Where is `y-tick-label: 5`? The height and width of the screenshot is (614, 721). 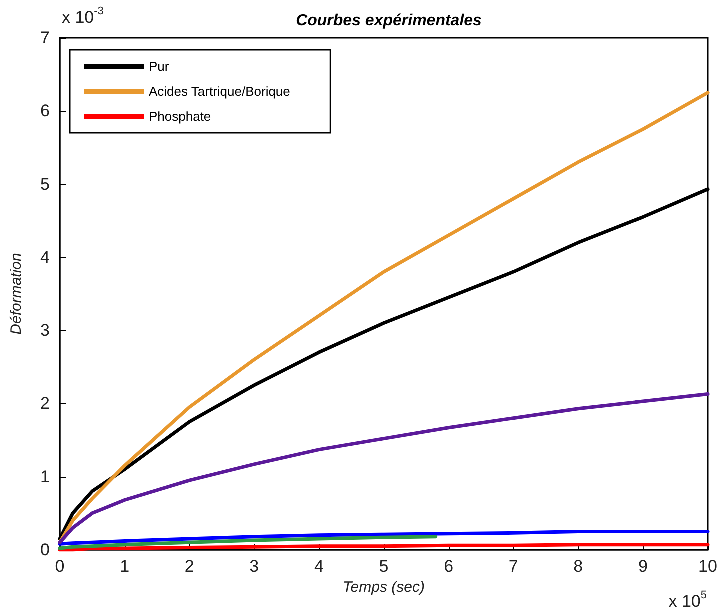 y-tick-label: 5 is located at coordinates (45, 184).